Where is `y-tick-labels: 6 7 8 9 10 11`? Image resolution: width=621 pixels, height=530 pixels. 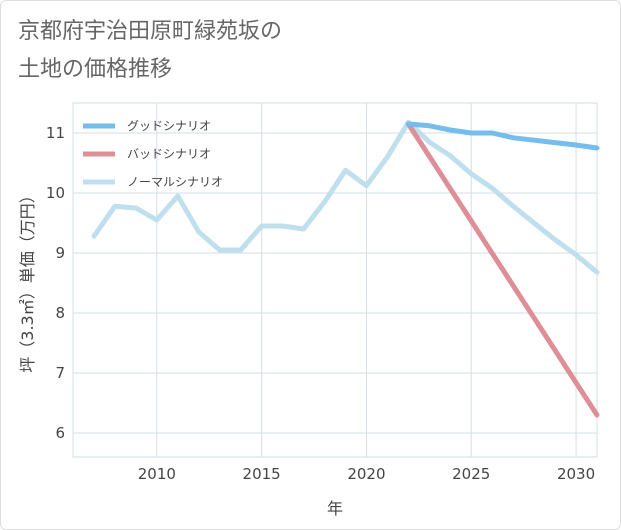 y-tick-labels: 6 7 8 9 10 11 is located at coordinates (55, 283).